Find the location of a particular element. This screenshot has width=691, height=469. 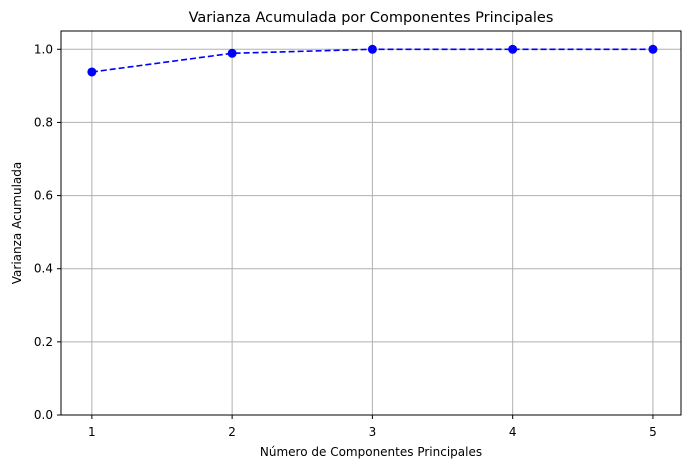

y-tick-label: 0.2 is located at coordinates (43, 342).